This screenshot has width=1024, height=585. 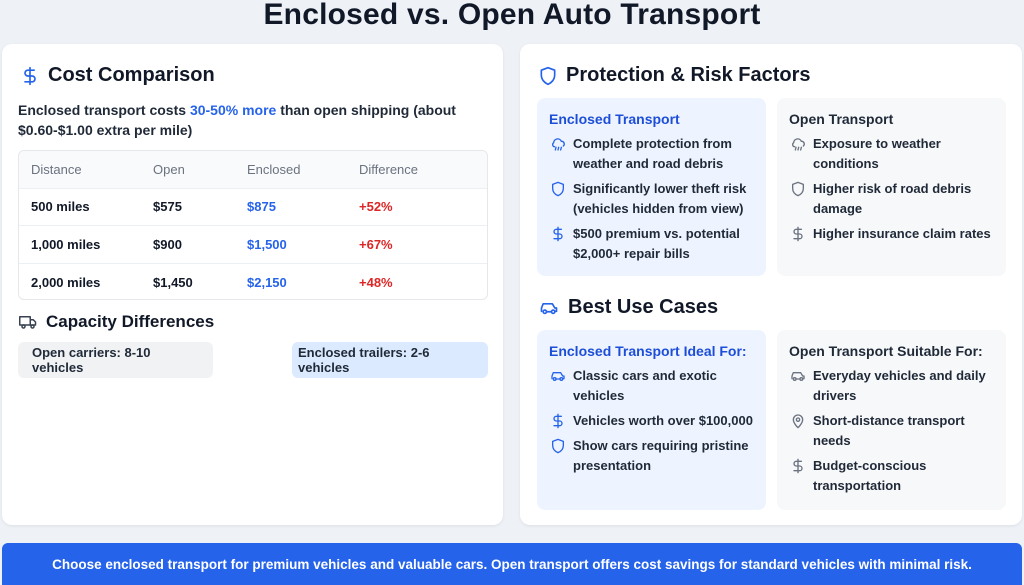 I want to click on item-text: Higher risk of road debris damage, so click(x=892, y=198).